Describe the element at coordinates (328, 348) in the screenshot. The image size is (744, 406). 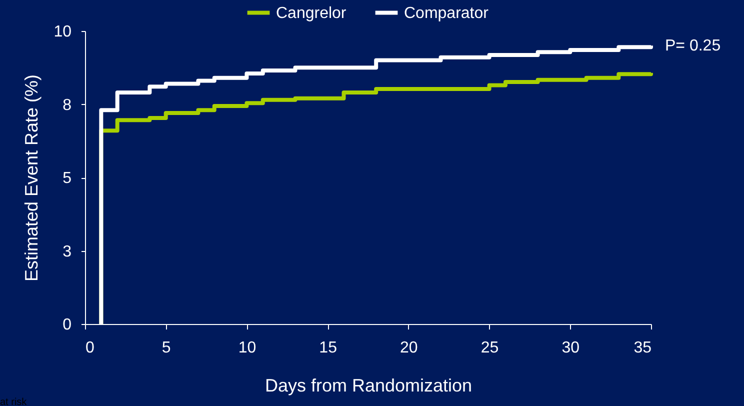
I see `x-tick-label: 15` at that location.